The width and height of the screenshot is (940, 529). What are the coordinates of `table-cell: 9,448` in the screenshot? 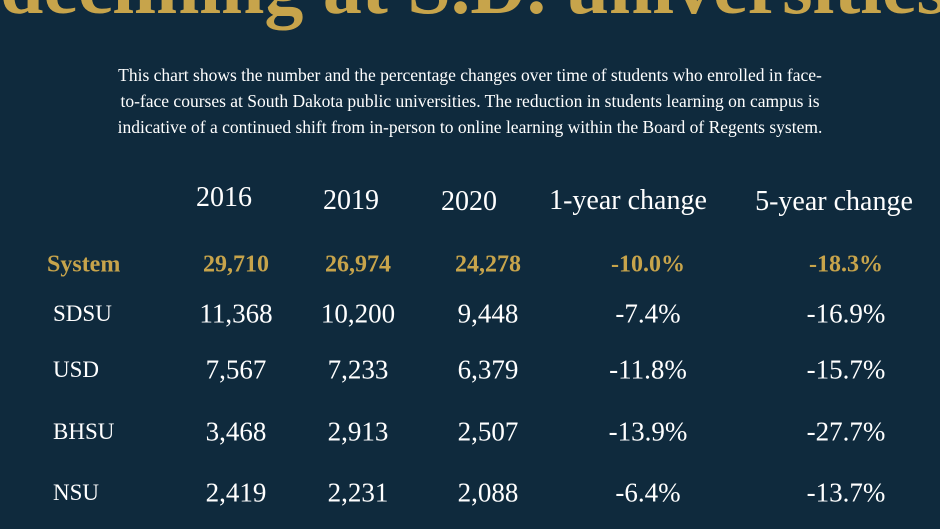 It's located at (488, 313).